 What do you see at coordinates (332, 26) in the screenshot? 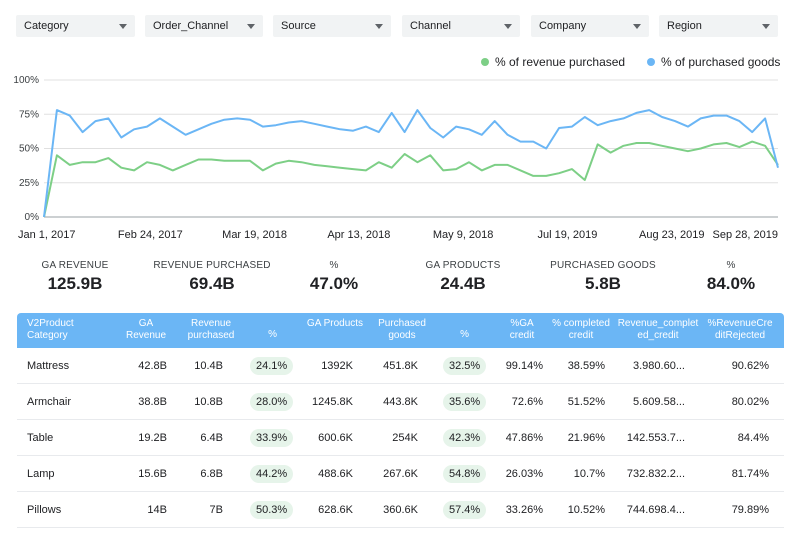
I see `filter-source: Source` at bounding box center [332, 26].